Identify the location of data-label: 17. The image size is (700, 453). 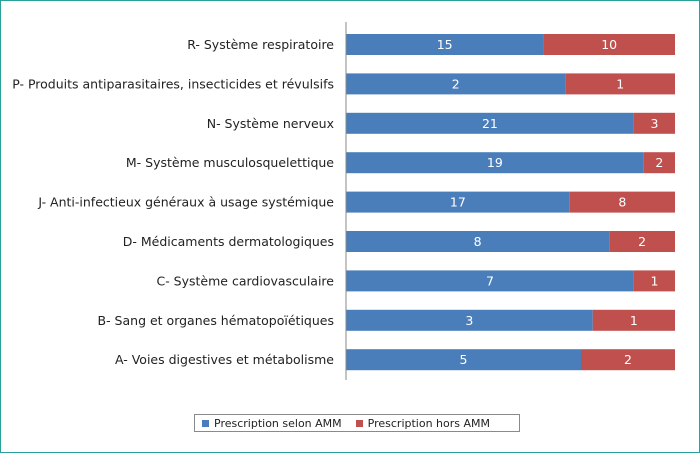
(458, 202).